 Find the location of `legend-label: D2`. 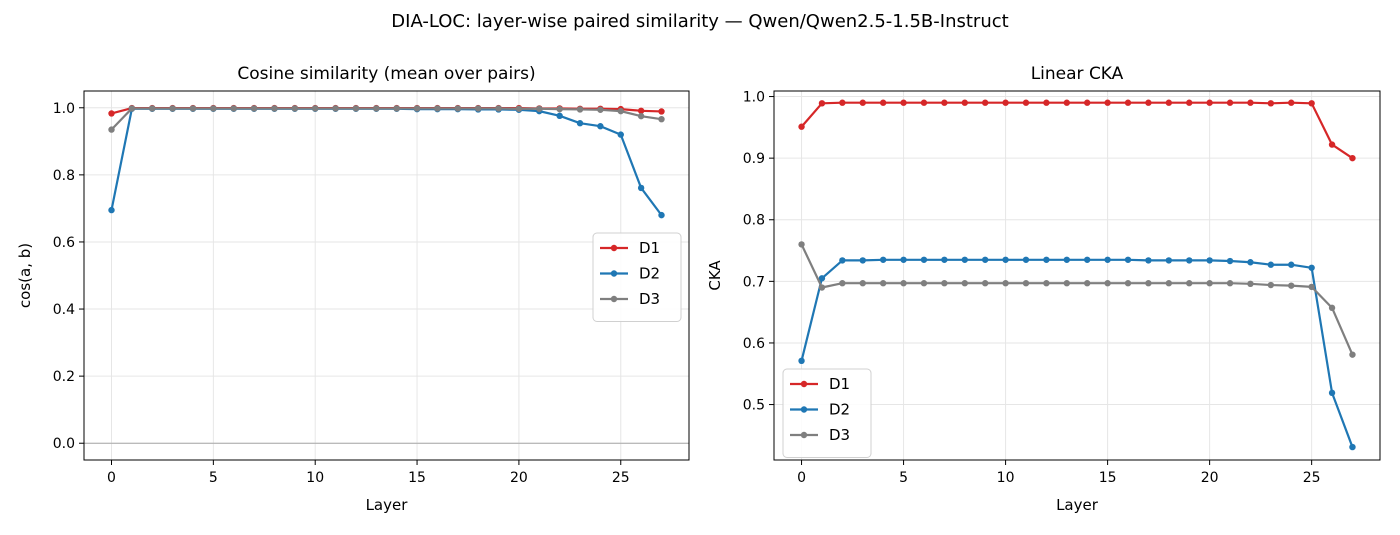

legend-label: D2 is located at coordinates (839, 410).